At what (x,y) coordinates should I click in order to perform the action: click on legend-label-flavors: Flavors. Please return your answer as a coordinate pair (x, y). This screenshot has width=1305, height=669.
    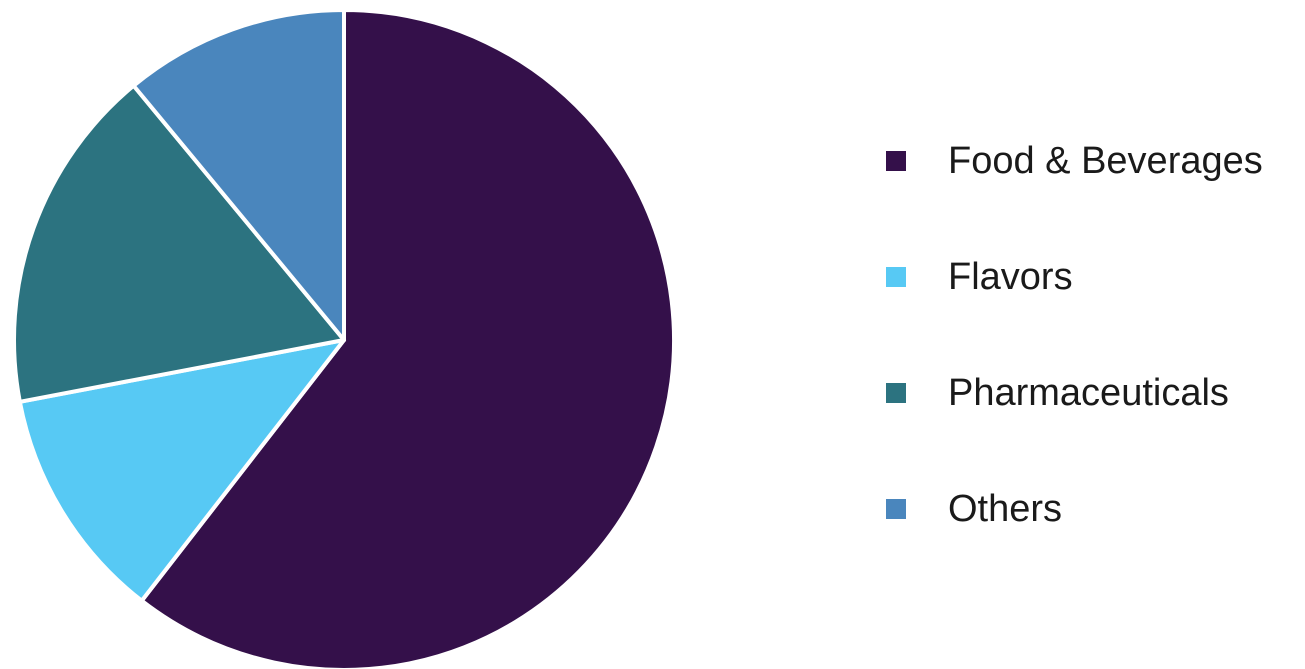
    Looking at the image, I should click on (1010, 276).